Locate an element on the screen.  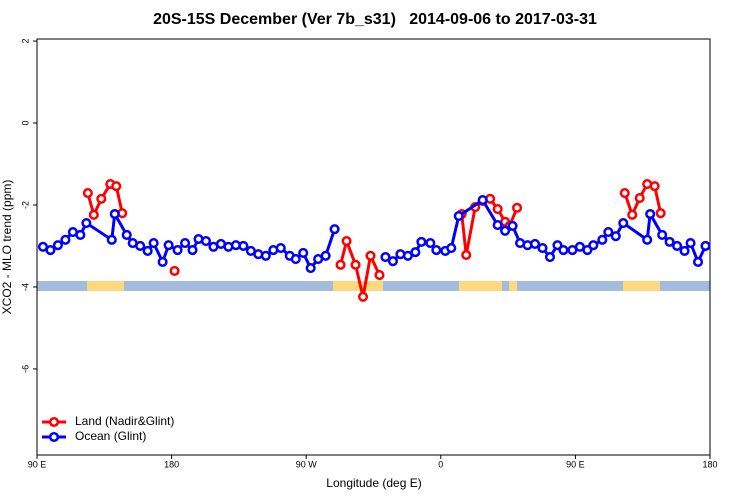
x-tick-label: 0 is located at coordinates (440, 464).